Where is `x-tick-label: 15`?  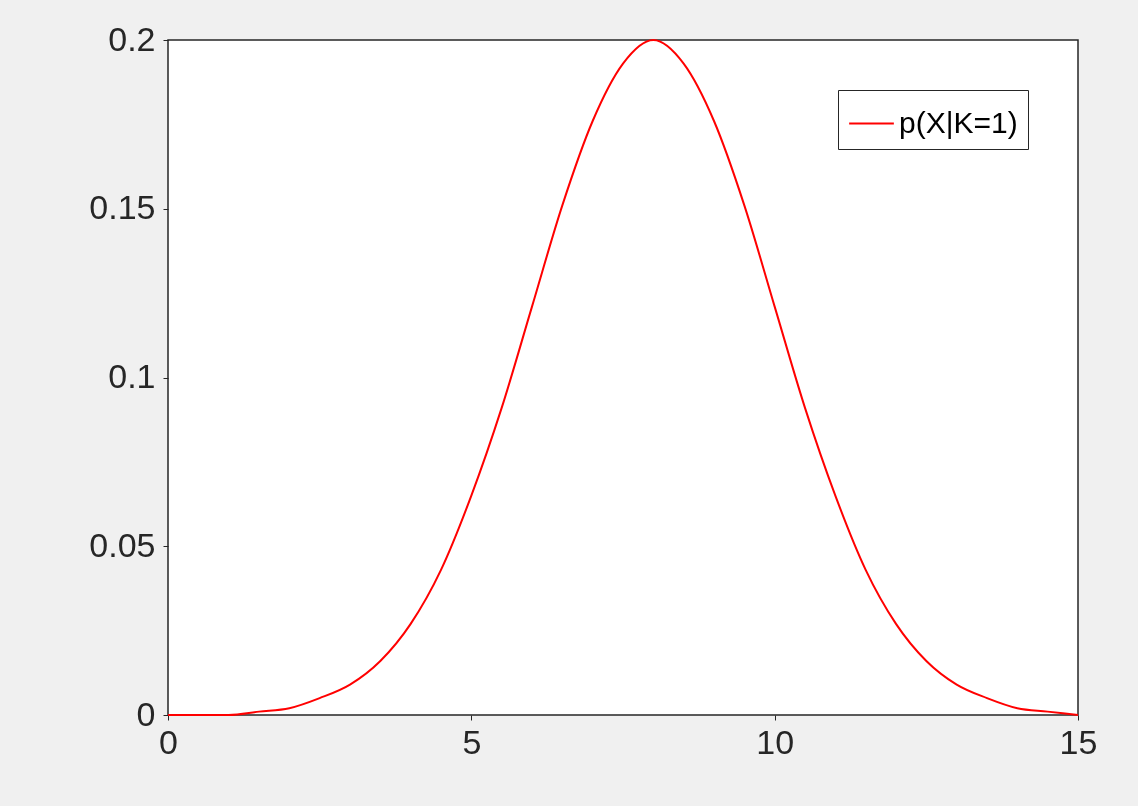 x-tick-label: 15 is located at coordinates (1078, 741).